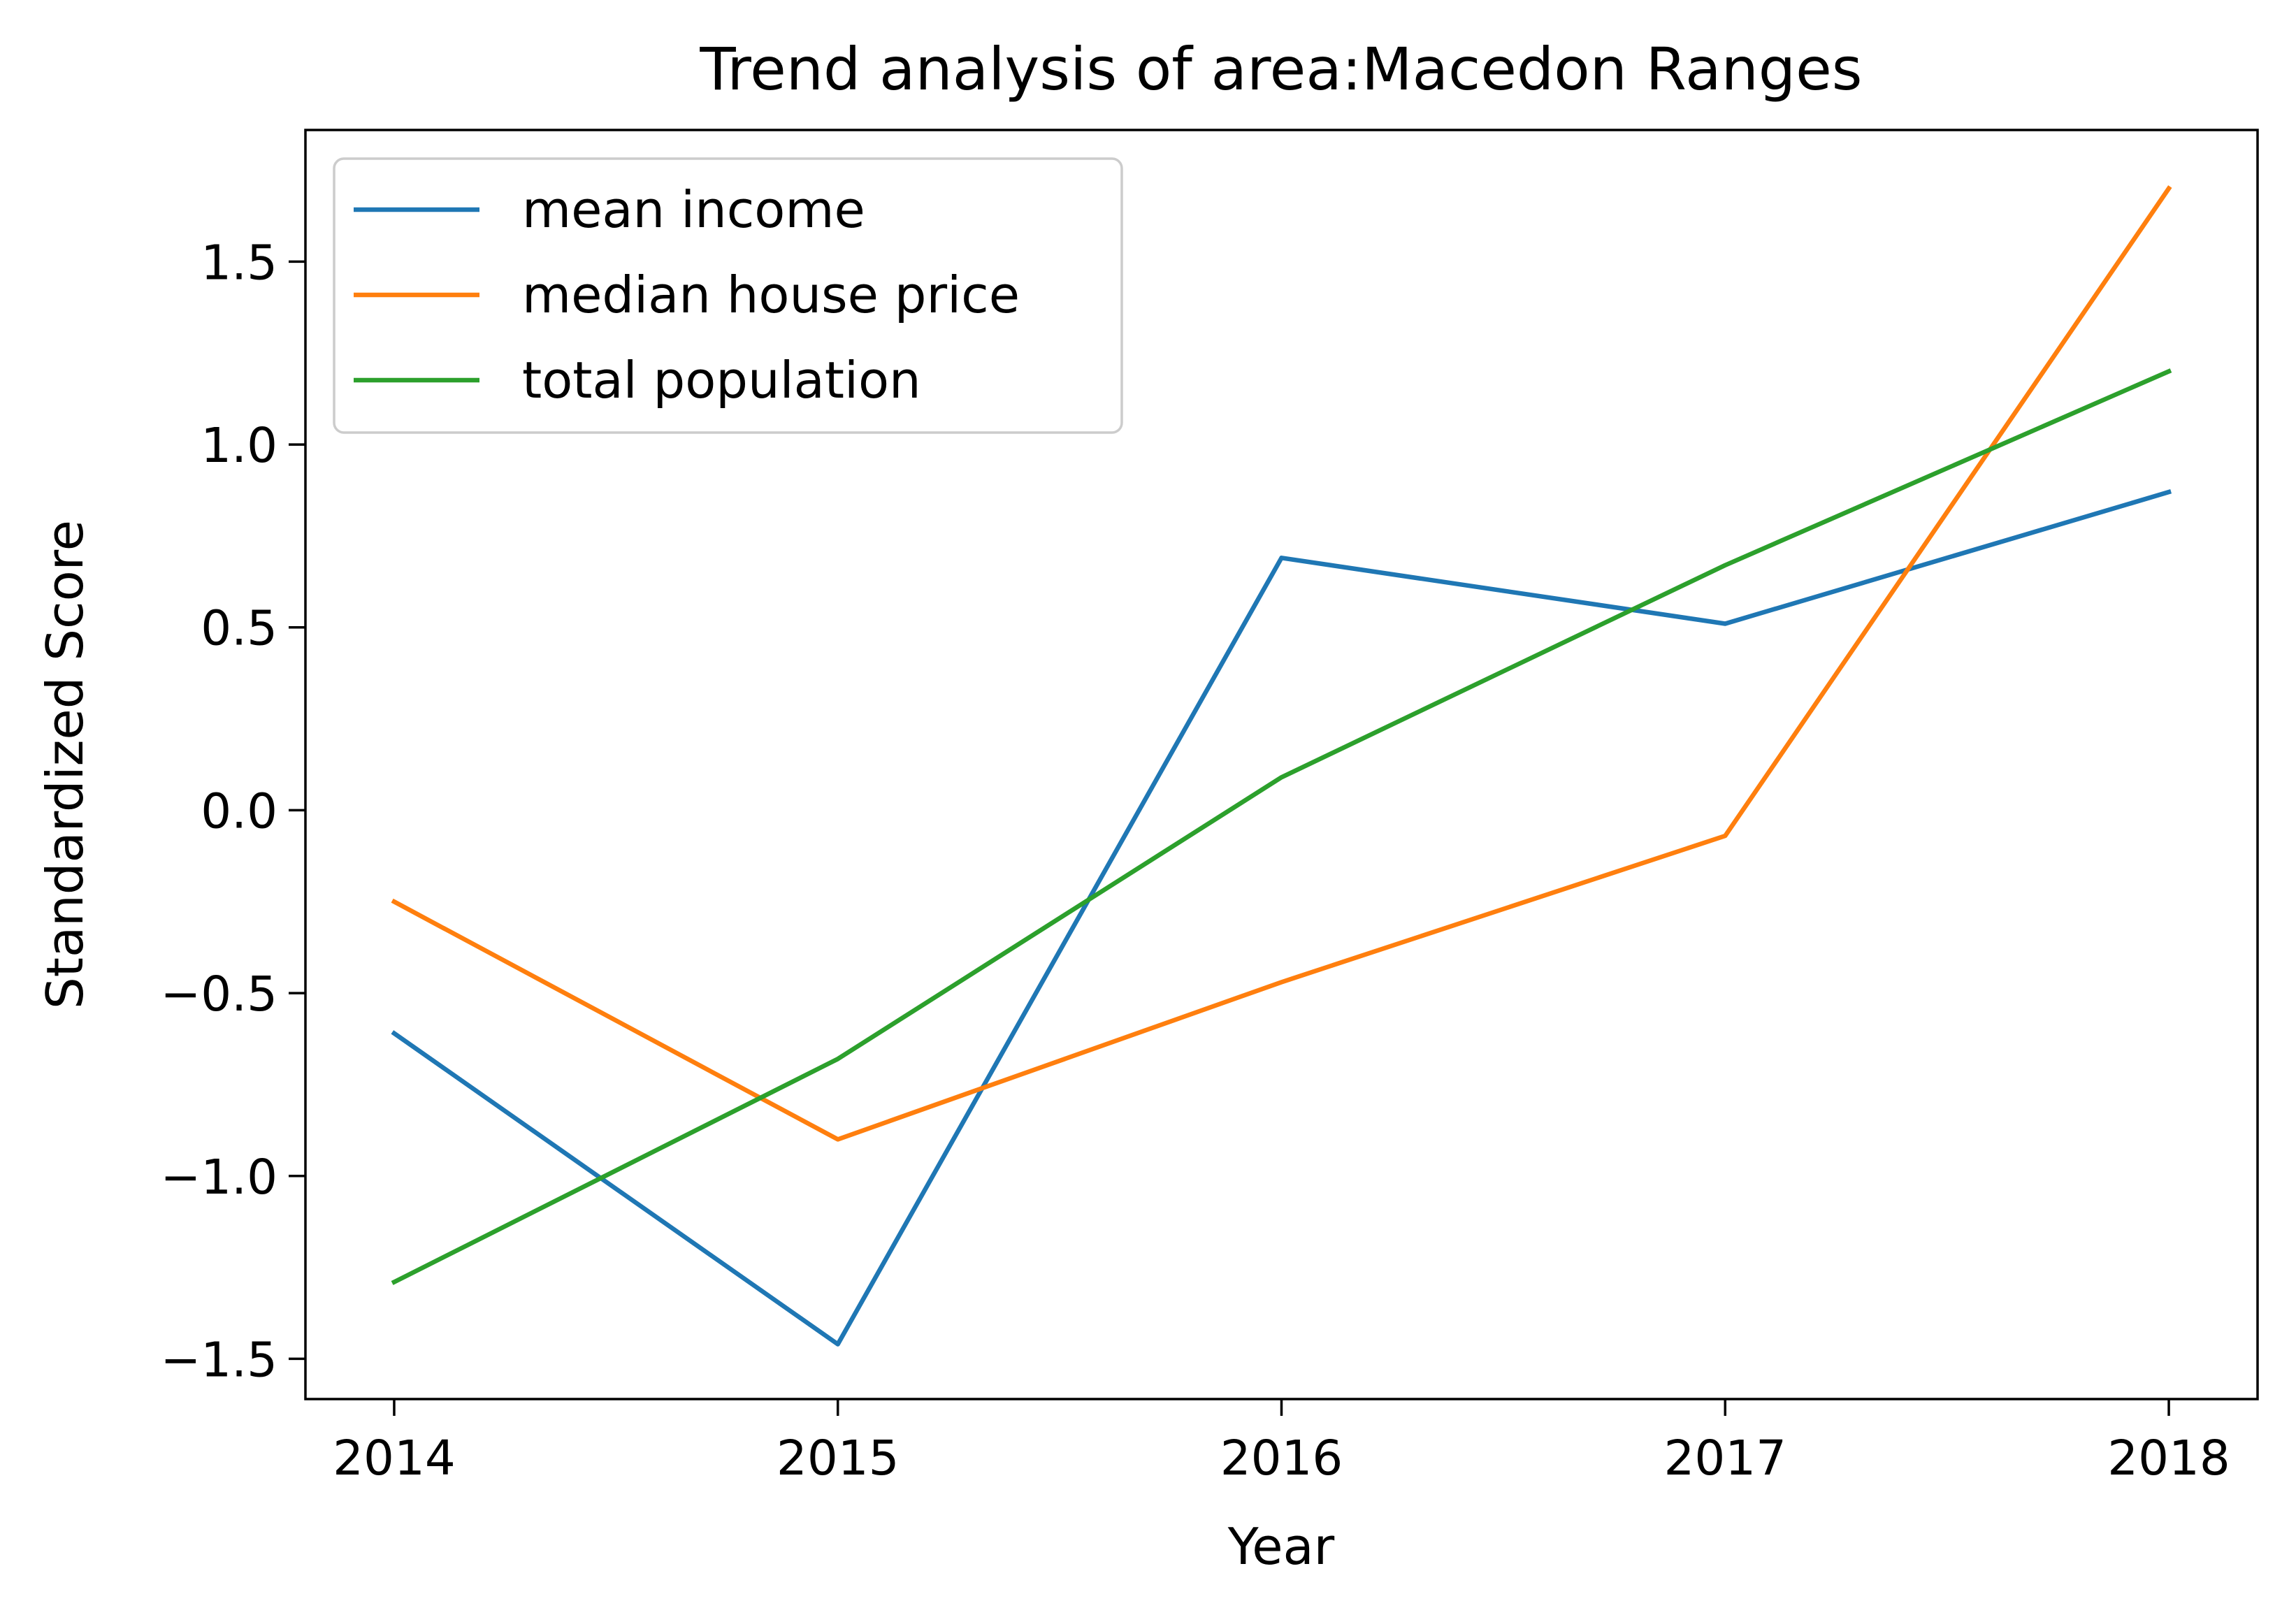  I want to click on y-tick-label: −1.0, so click(218, 1177).